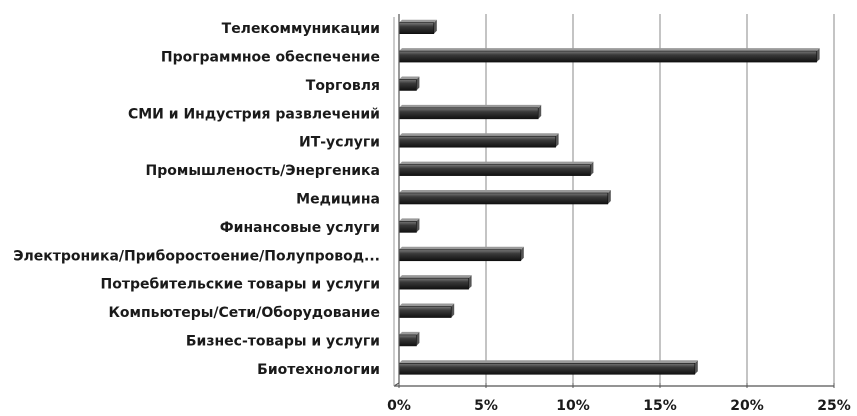 The image size is (857, 416). What do you see at coordinates (283, 341) in the screenshot?
I see `category-label-11: Бизнес-товары и услуги` at bounding box center [283, 341].